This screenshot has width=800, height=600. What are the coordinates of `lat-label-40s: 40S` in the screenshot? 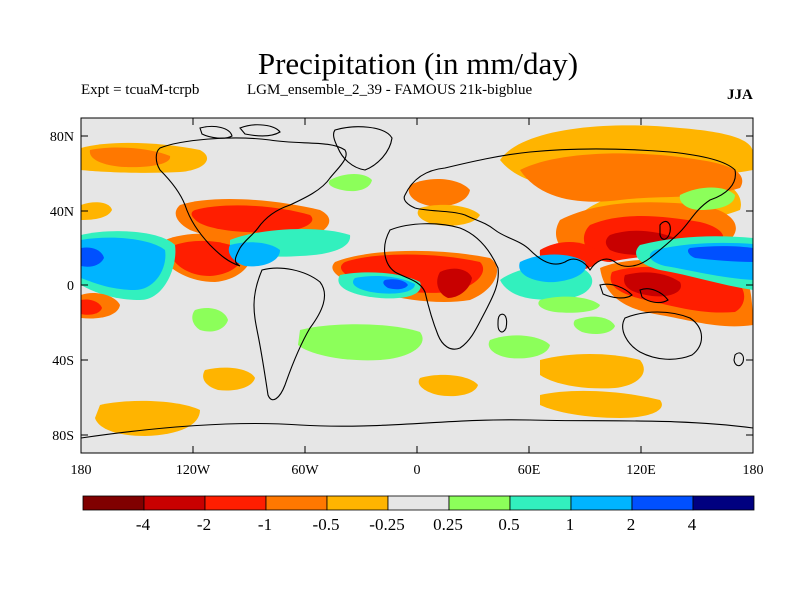 It's located at (63, 361).